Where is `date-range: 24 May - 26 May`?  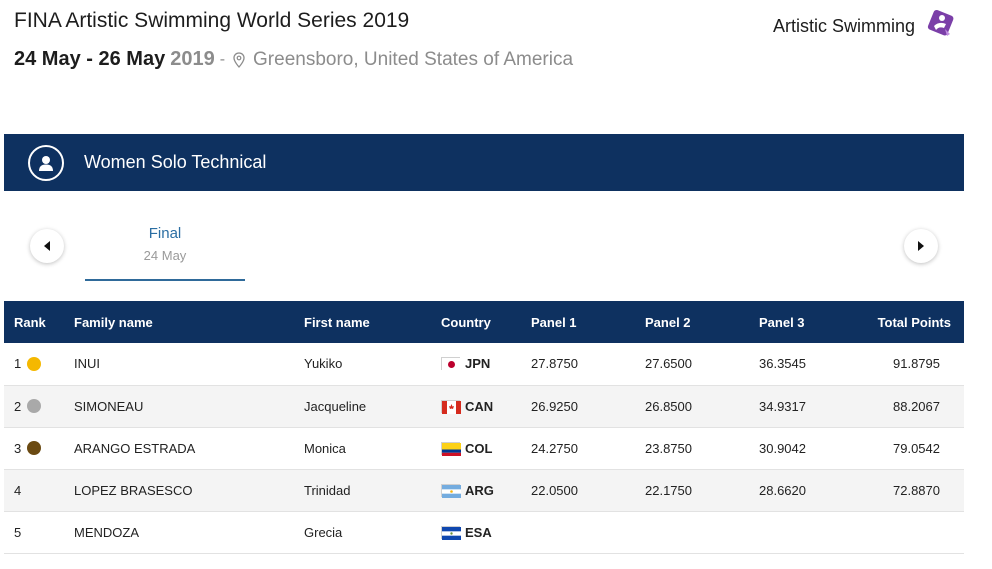 date-range: 24 May - 26 May is located at coordinates (90, 59).